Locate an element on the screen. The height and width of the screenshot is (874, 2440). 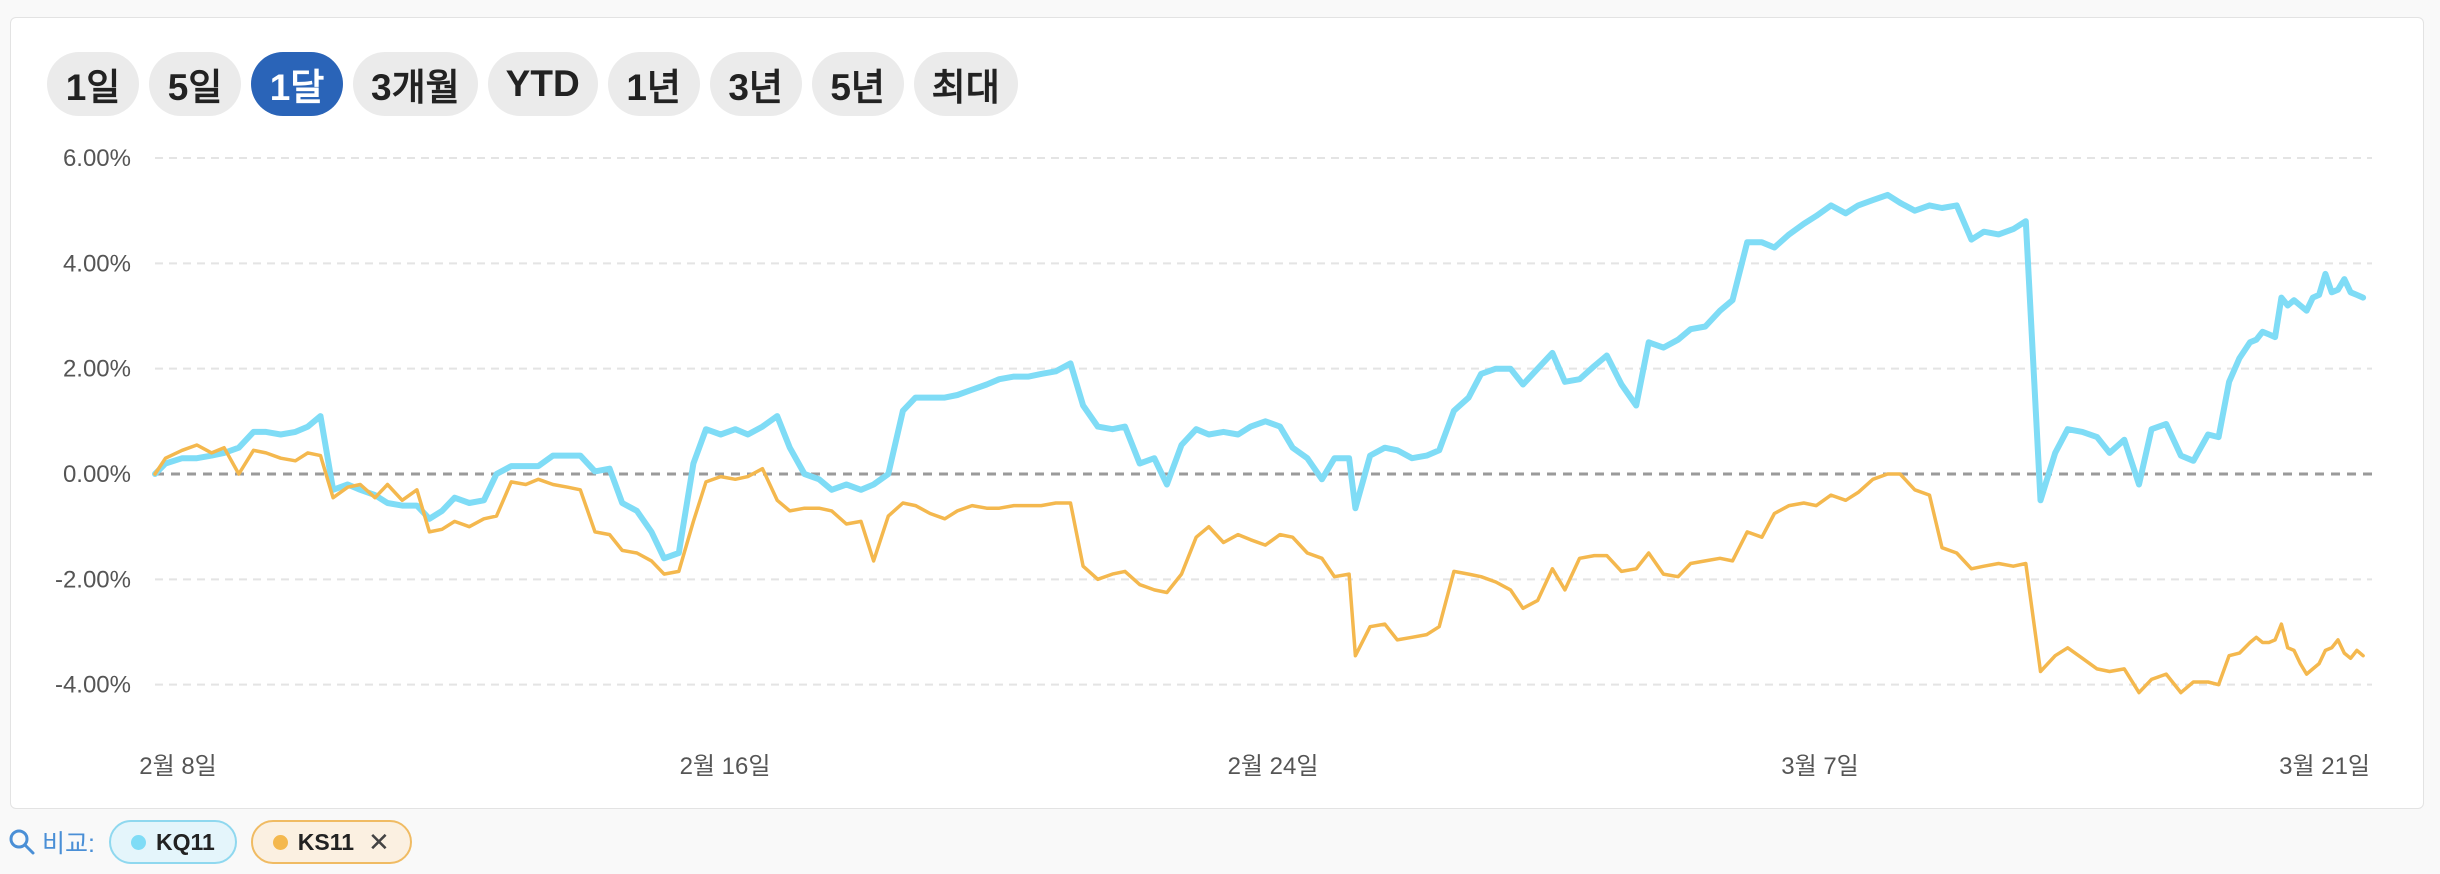
y-tick-label: 0.00% is located at coordinates (97, 474).